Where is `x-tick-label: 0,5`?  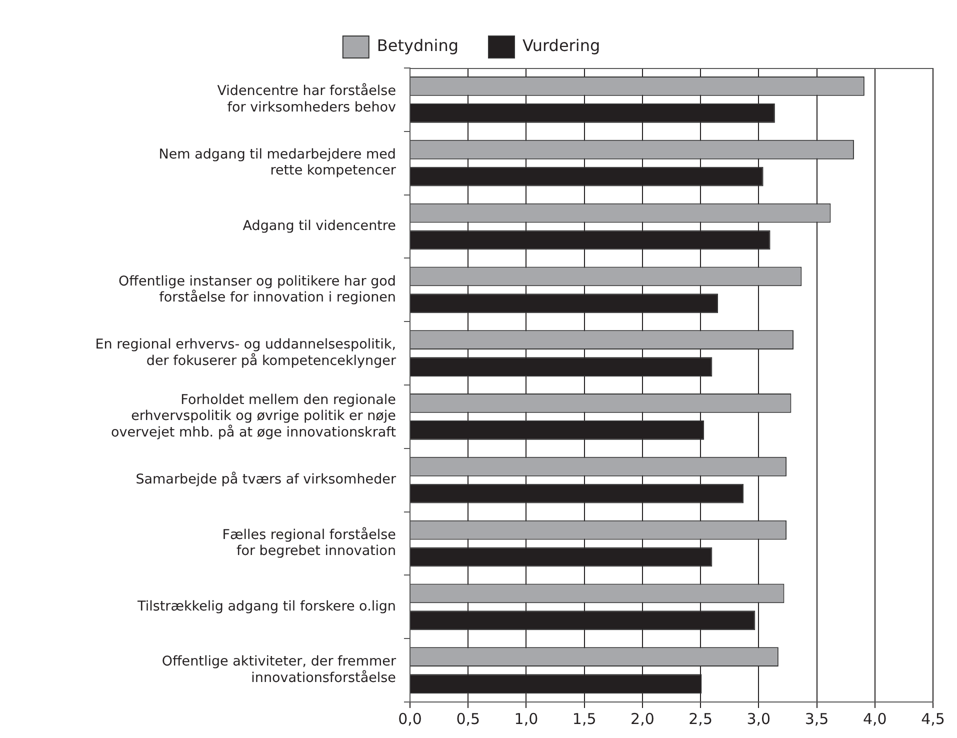
x-tick-label: 0,5 is located at coordinates (468, 719).